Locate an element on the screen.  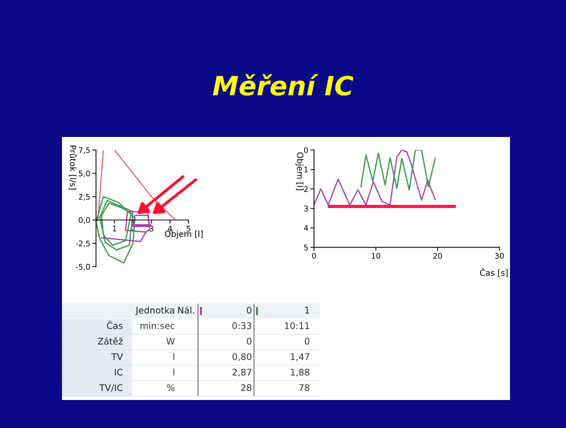
x-axis-title: Objem [l] is located at coordinates (183, 234).